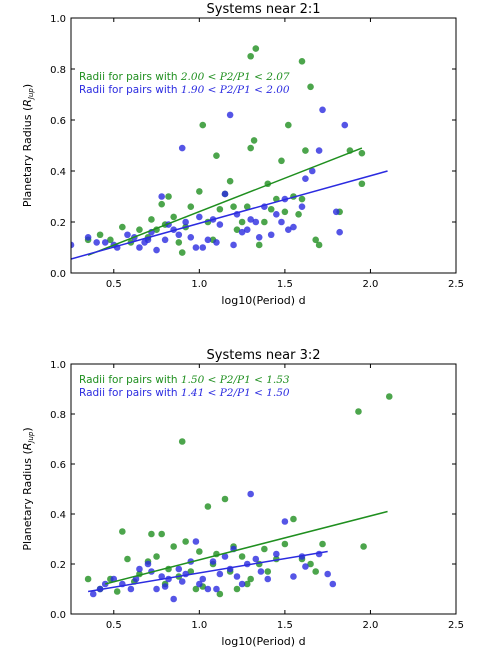 The height and width of the screenshot is (649, 496). Describe the element at coordinates (184, 90) in the screenshot. I see `legend-entry-2: Radii for pairs with 1.90 < P2/P1 < 2.00` at that location.